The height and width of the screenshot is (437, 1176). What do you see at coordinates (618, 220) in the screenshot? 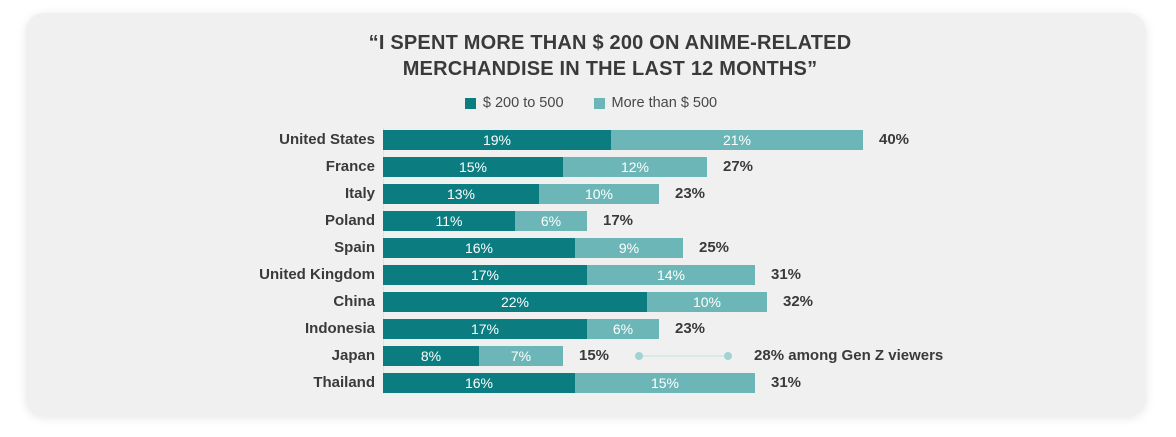
I see `total-label: 17%` at bounding box center [618, 220].